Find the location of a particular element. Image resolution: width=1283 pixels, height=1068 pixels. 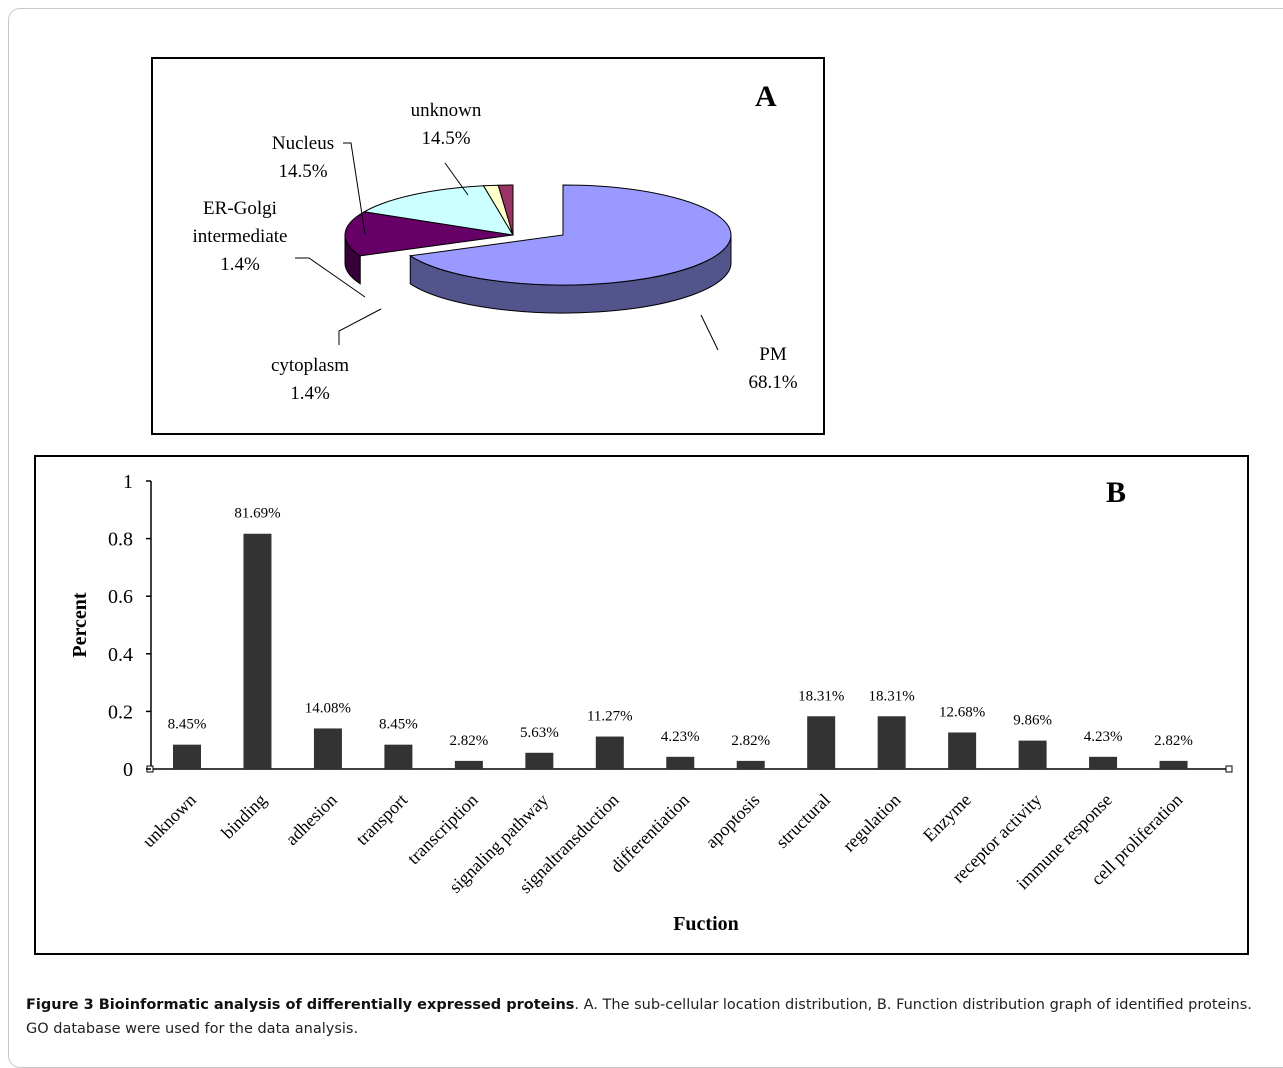

x-tick-label: apoptosis is located at coordinates (732, 821).